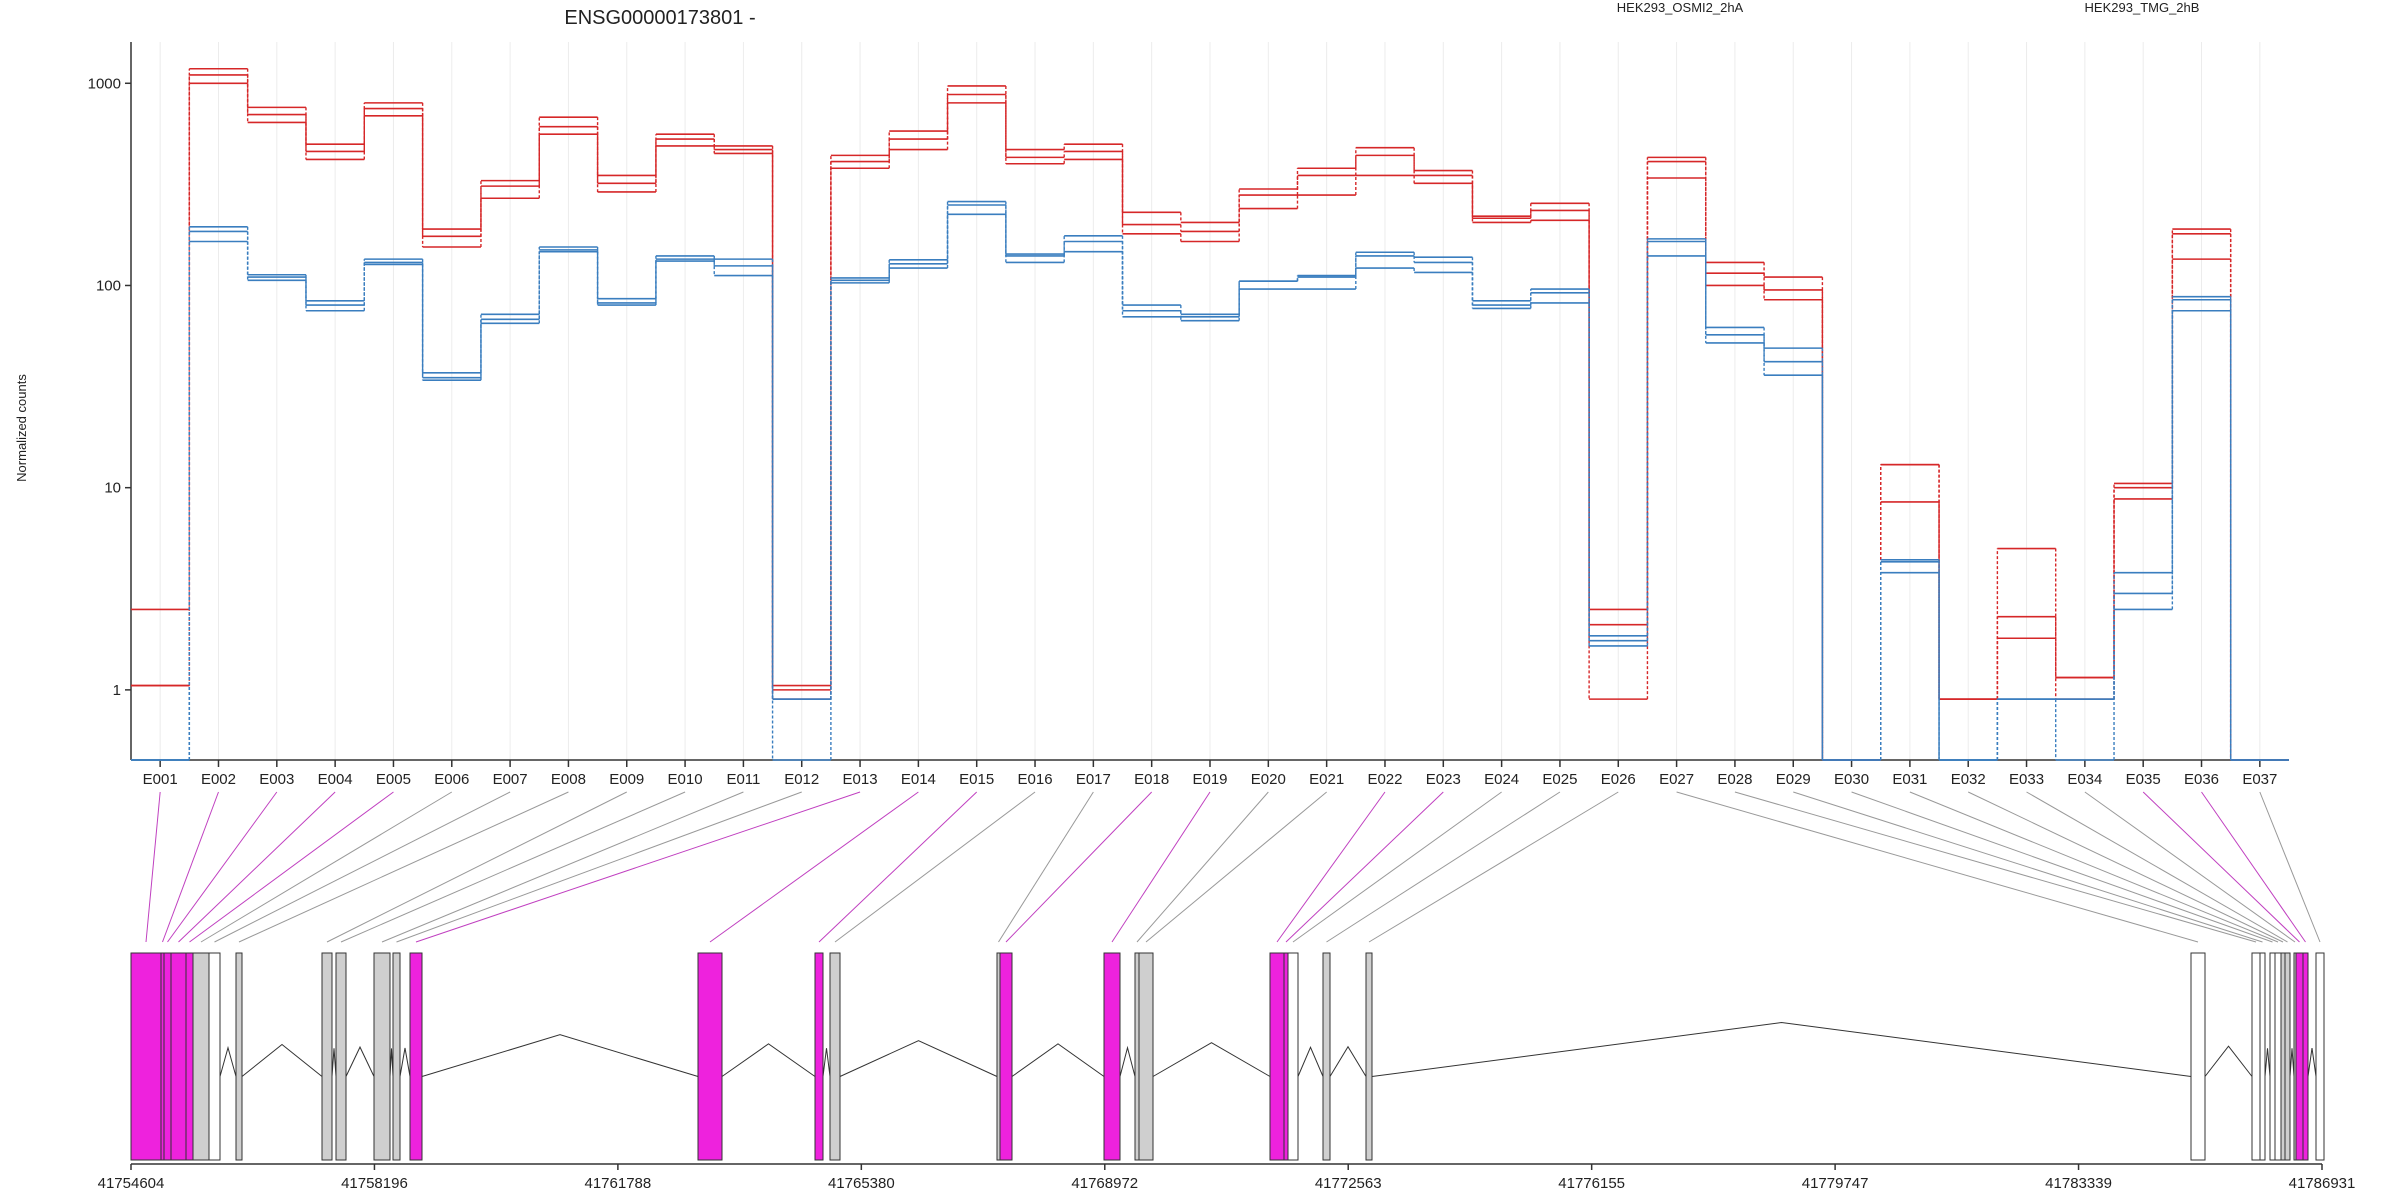 The width and height of the screenshot is (2400, 1200). I want to click on coord-tick-label-6: 41772563, so click(1348, 1183).